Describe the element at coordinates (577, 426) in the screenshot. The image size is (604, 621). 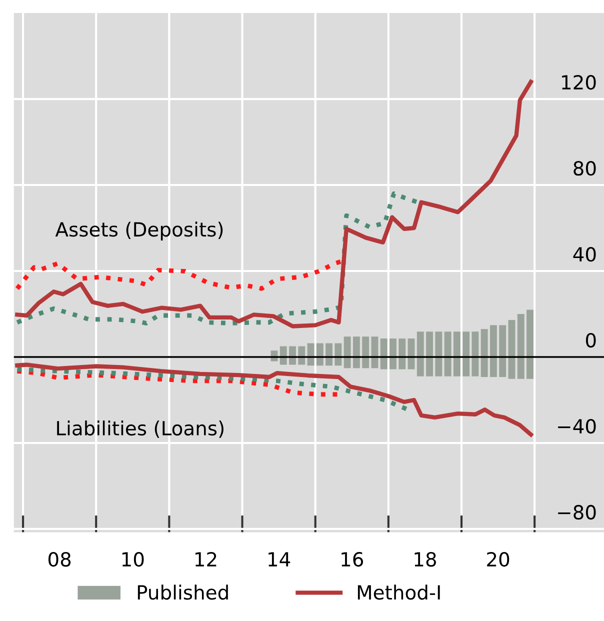
I see `y-tick-label: −40` at that location.